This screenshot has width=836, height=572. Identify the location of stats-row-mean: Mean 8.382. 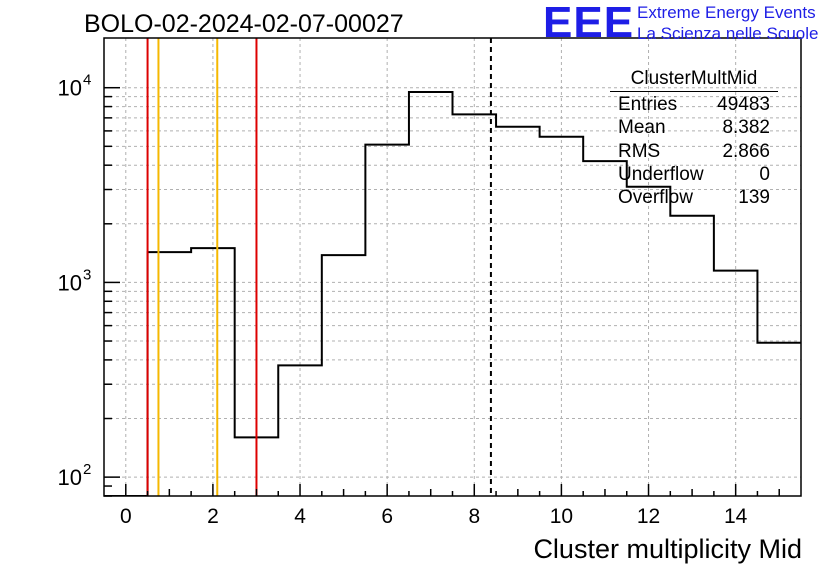
(694, 128).